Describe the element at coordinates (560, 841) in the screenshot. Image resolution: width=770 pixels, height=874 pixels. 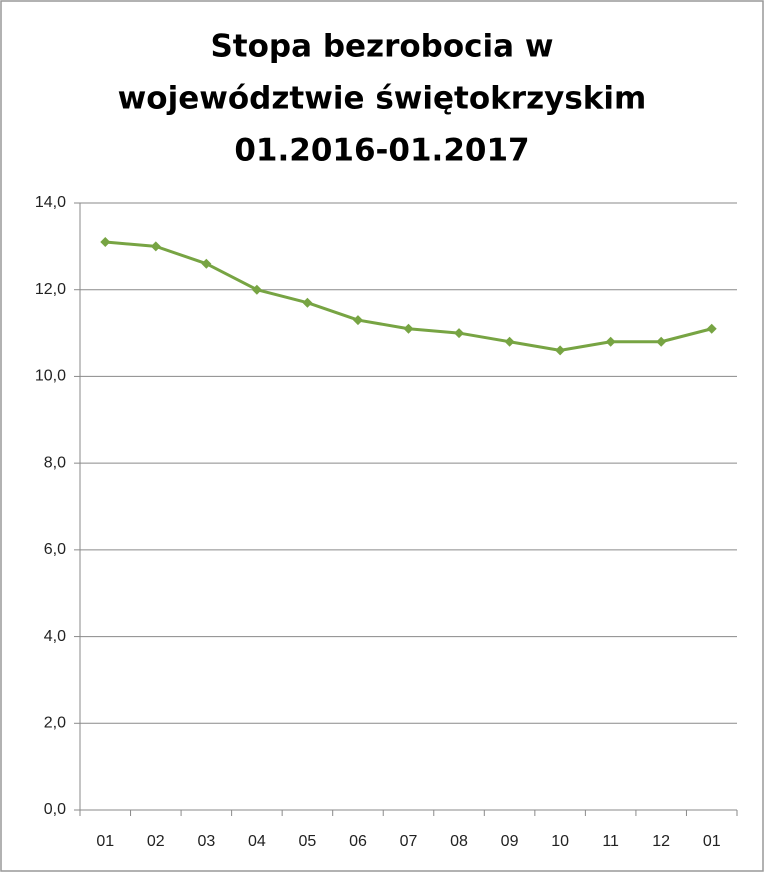
I see `x-tick-label: 10` at that location.